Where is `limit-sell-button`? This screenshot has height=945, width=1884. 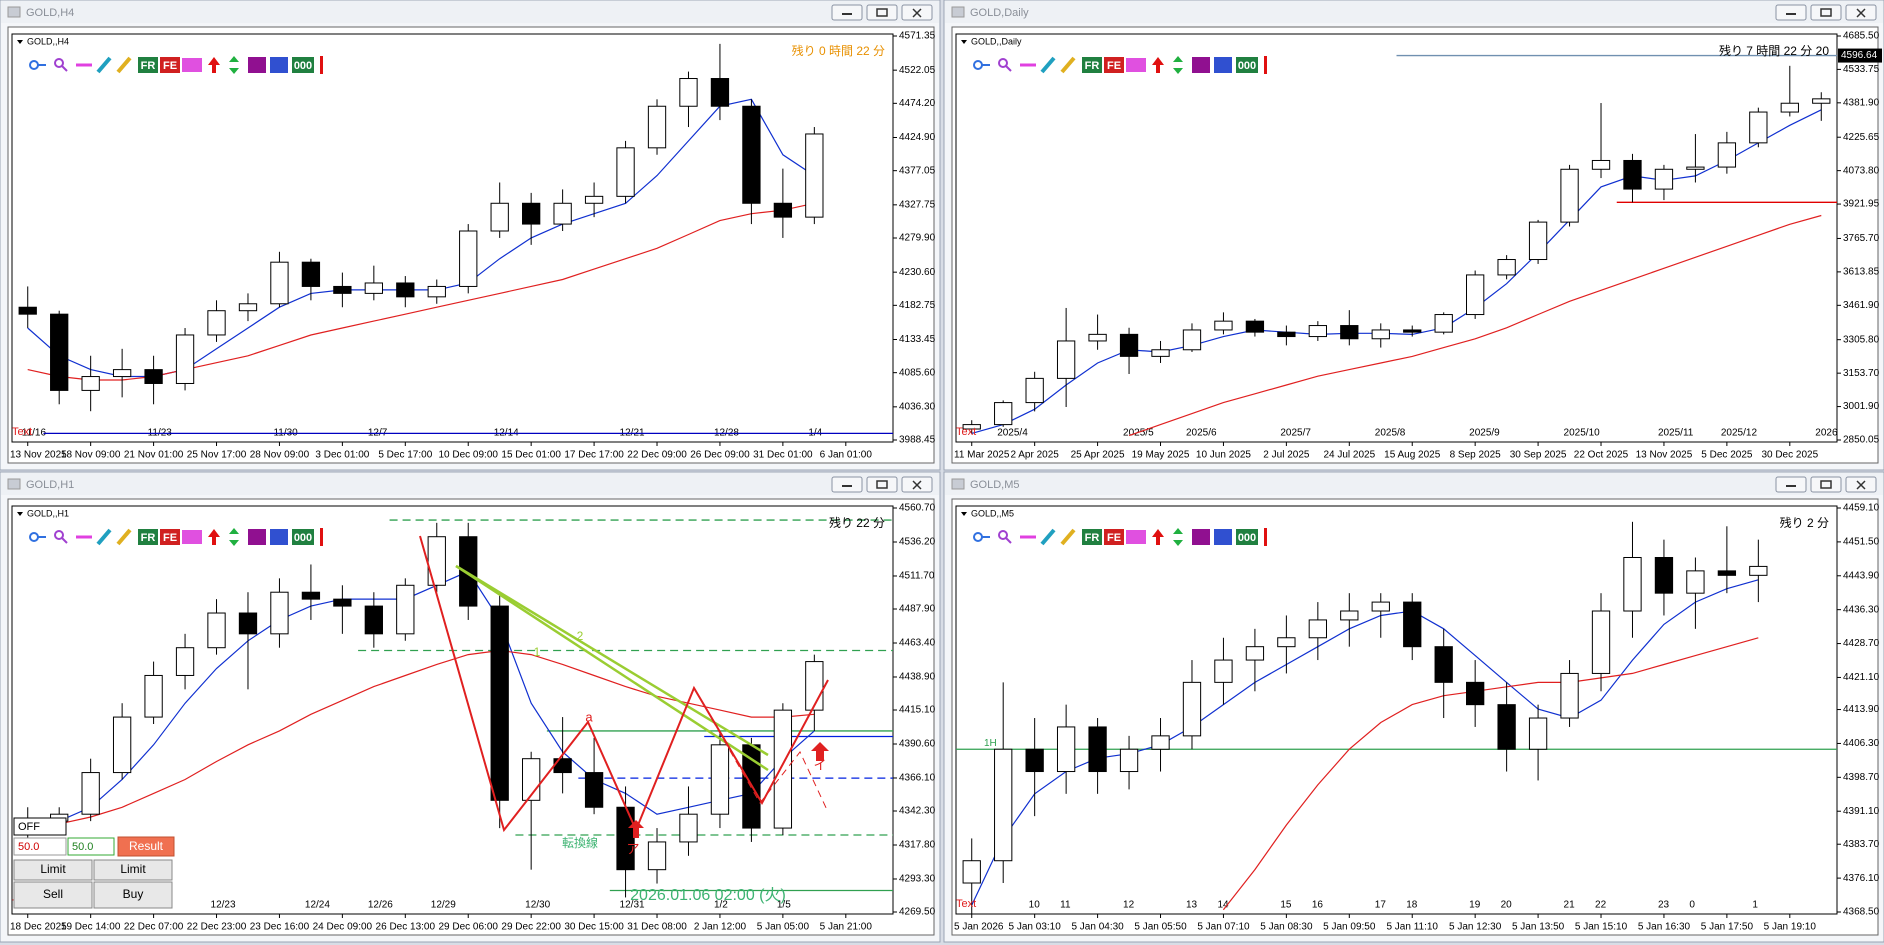 limit-sell-button is located at coordinates (53, 870).